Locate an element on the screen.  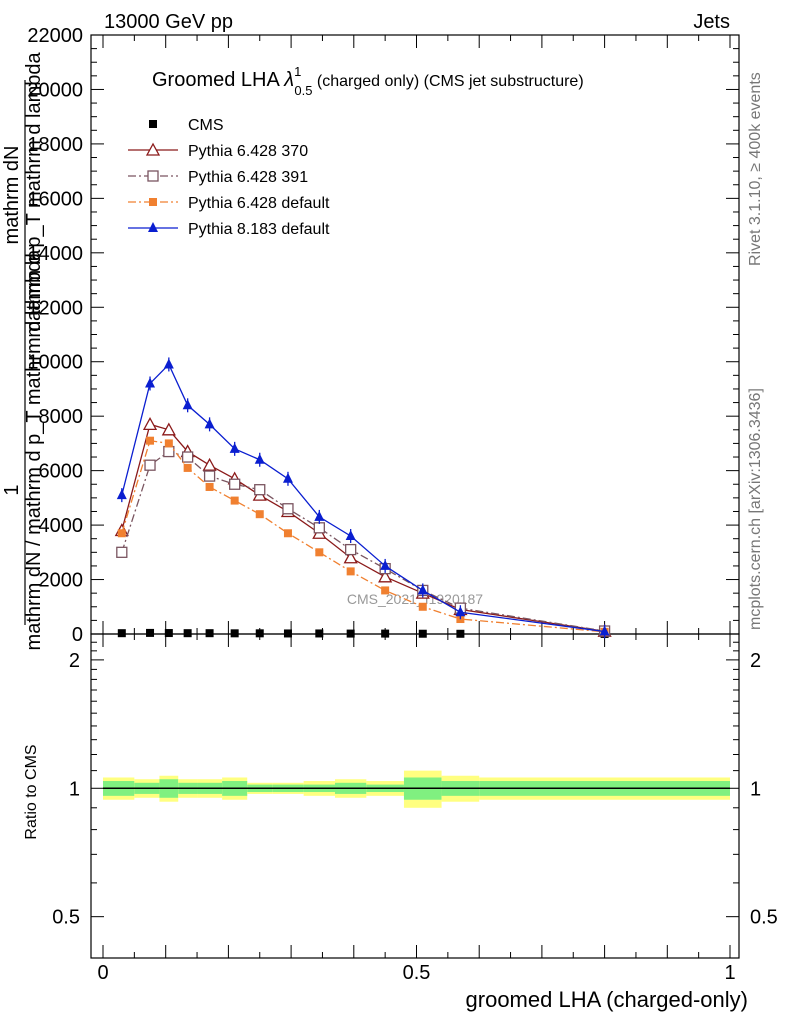
legend-label: Pythia 6.428 391 is located at coordinates (248, 177).